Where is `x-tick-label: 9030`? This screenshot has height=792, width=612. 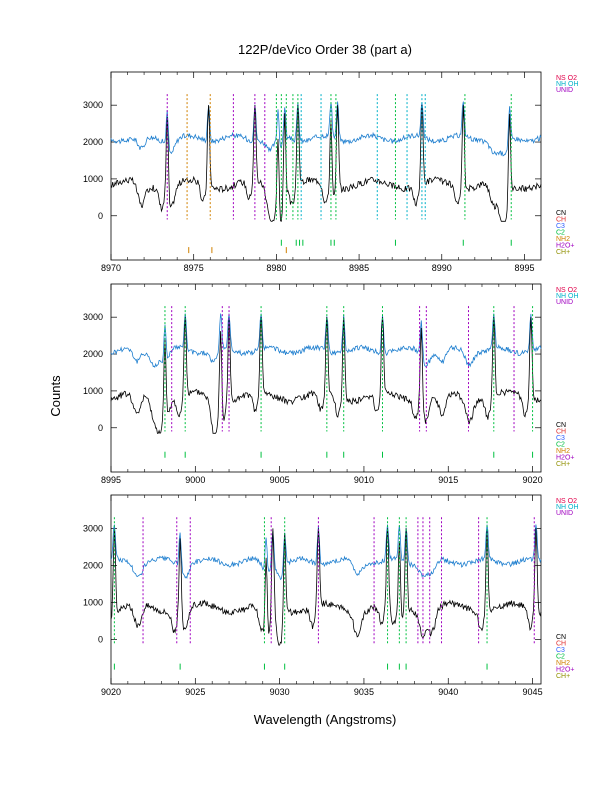
x-tick-label: 9030 is located at coordinates (280, 692).